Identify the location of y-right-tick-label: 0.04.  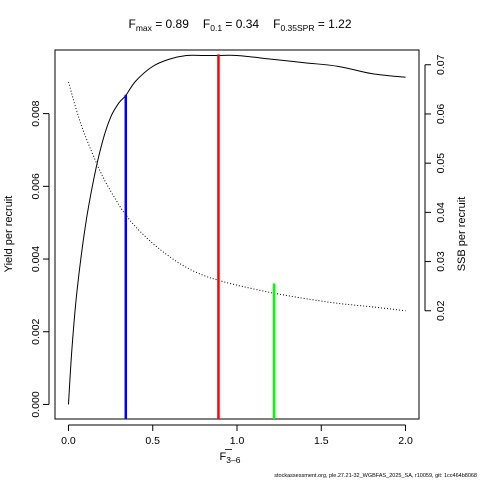
(441, 212).